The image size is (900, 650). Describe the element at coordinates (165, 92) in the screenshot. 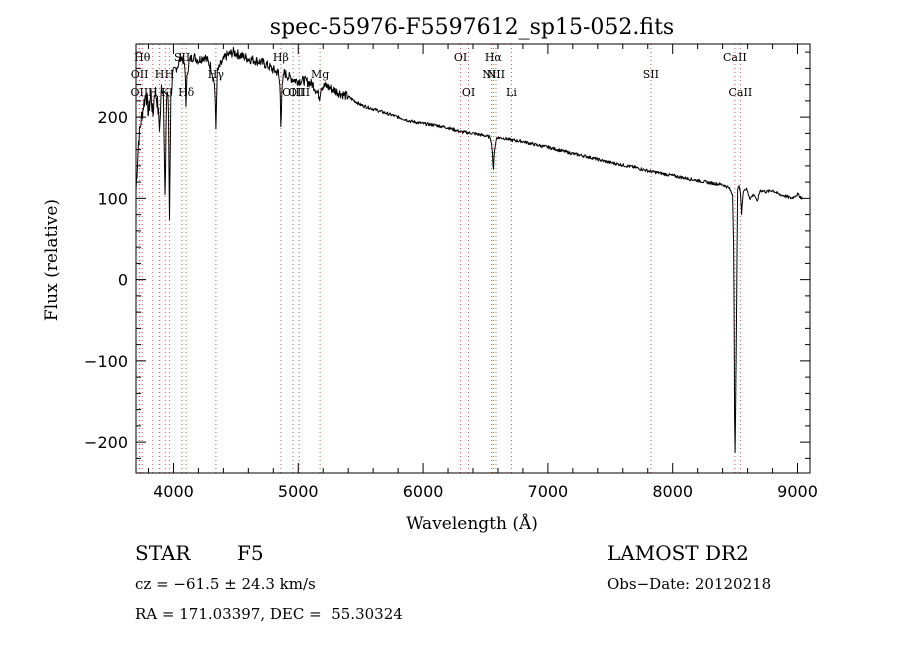

I see `line-label-5: K` at that location.